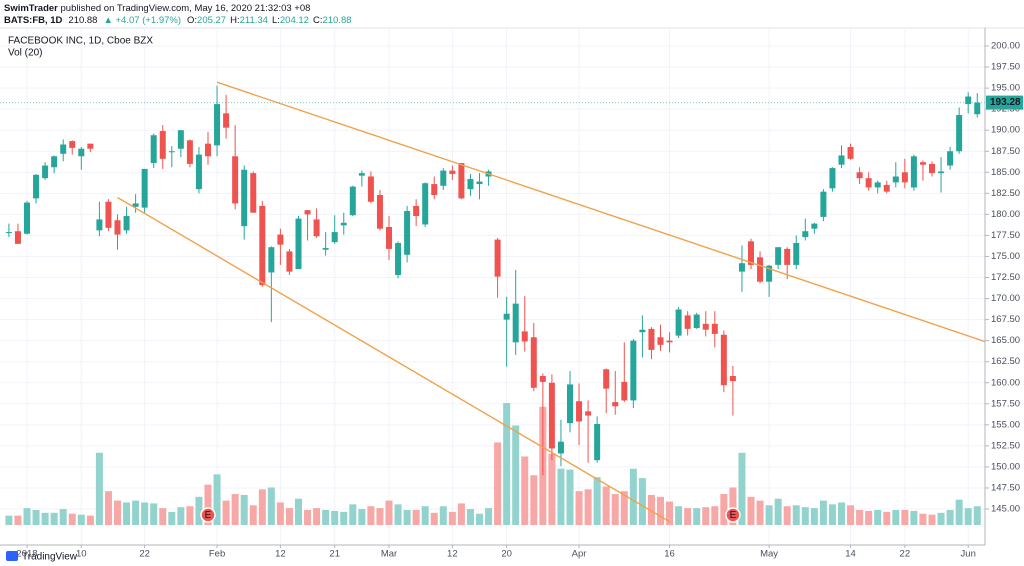 The height and width of the screenshot is (566, 1024). Describe the element at coordinates (82, 20) in the screenshot. I see `price: 210.88` at that location.